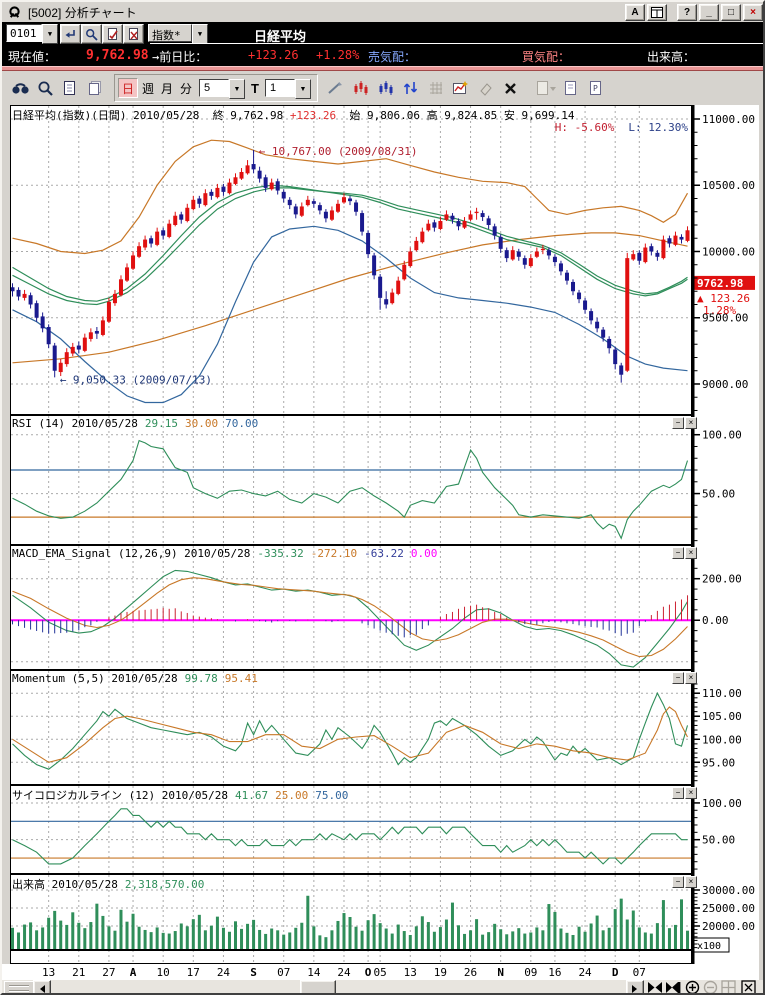 The width and height of the screenshot is (765, 995). What do you see at coordinates (728, 119) in the screenshot?
I see `main-axis-label: 11000.00` at bounding box center [728, 119].